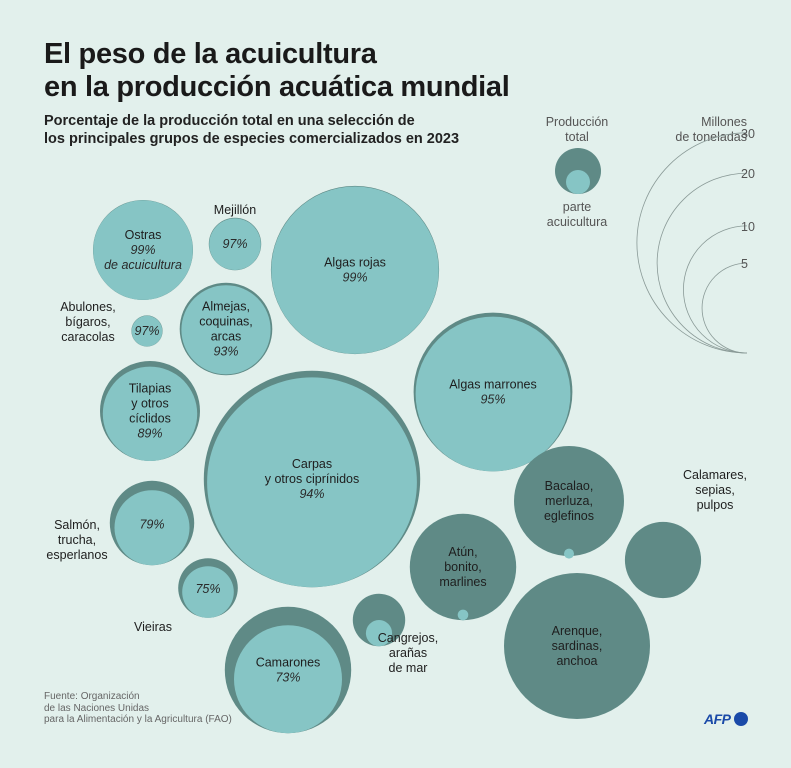  I want to click on bubble-label: Atún,, so click(462, 552).